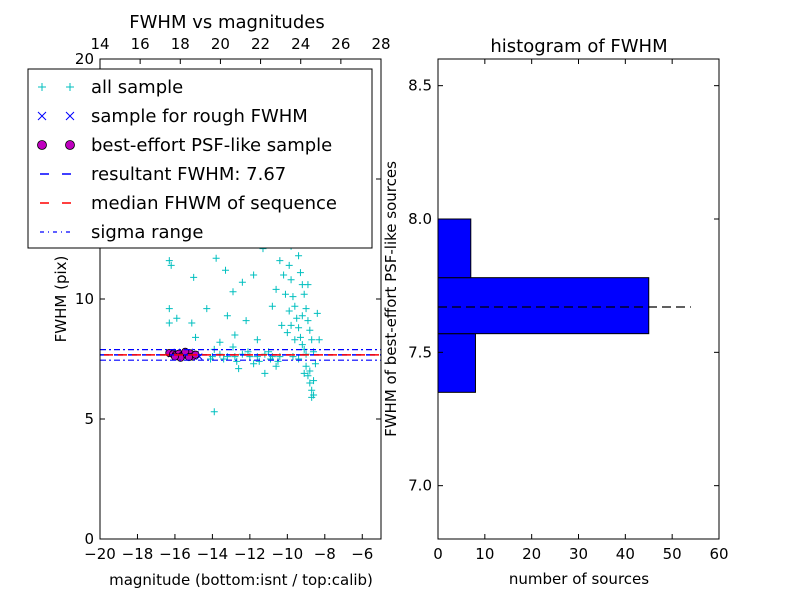 The image size is (800, 600). What do you see at coordinates (420, 86) in the screenshot?
I see `y-tick-label: 8.5` at bounding box center [420, 86].